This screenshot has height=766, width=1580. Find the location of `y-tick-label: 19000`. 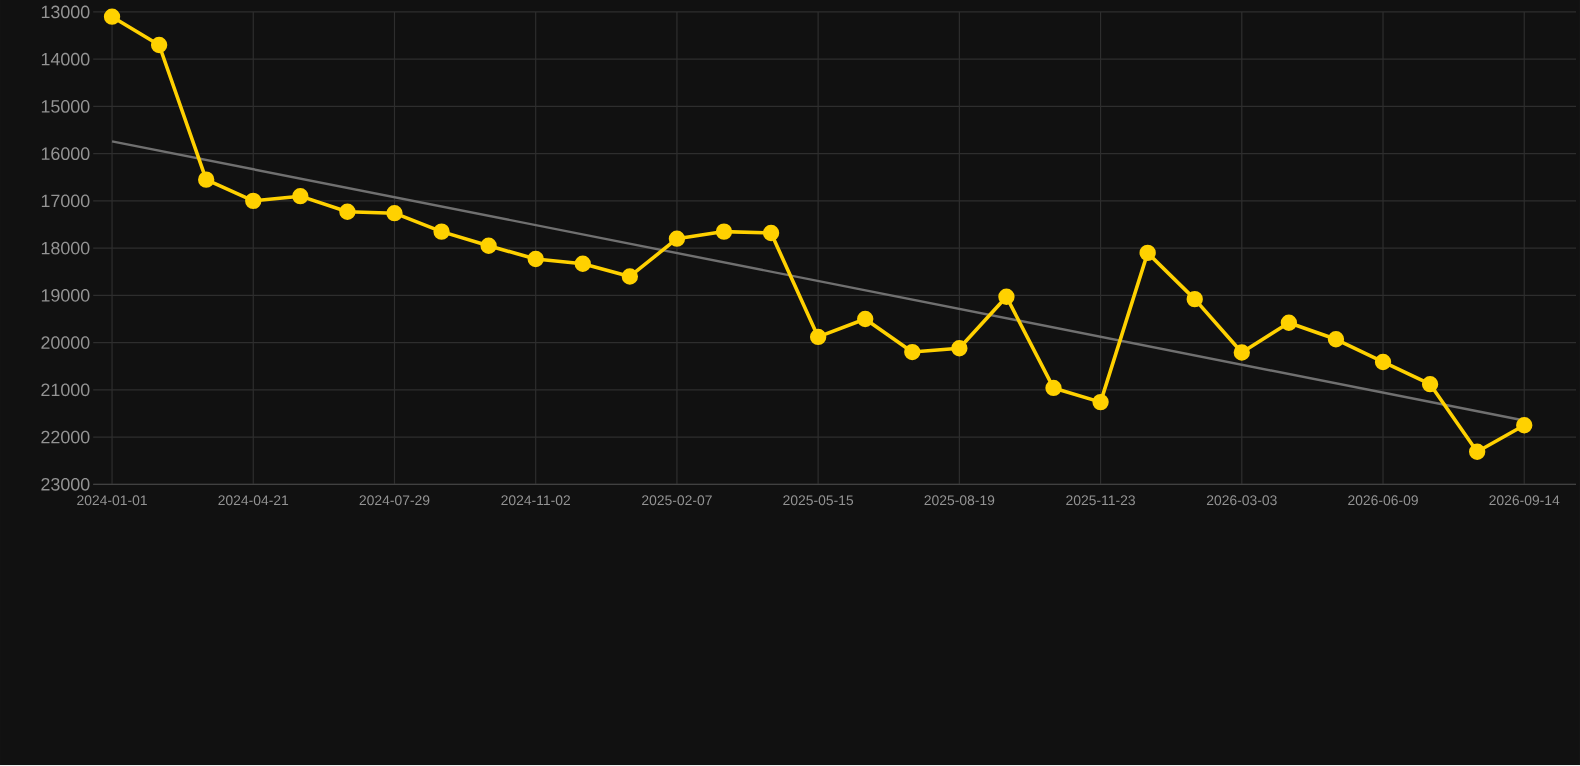

y-tick-label: 19000 is located at coordinates (65, 296).